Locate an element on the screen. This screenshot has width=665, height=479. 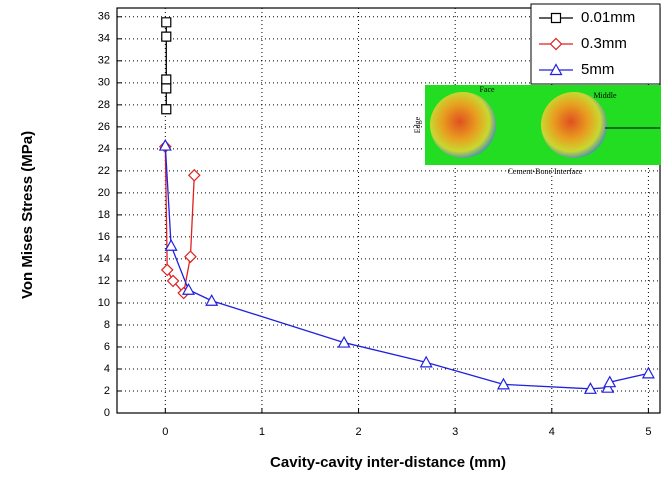
y-tick-label: 32 is located at coordinates (104, 61).